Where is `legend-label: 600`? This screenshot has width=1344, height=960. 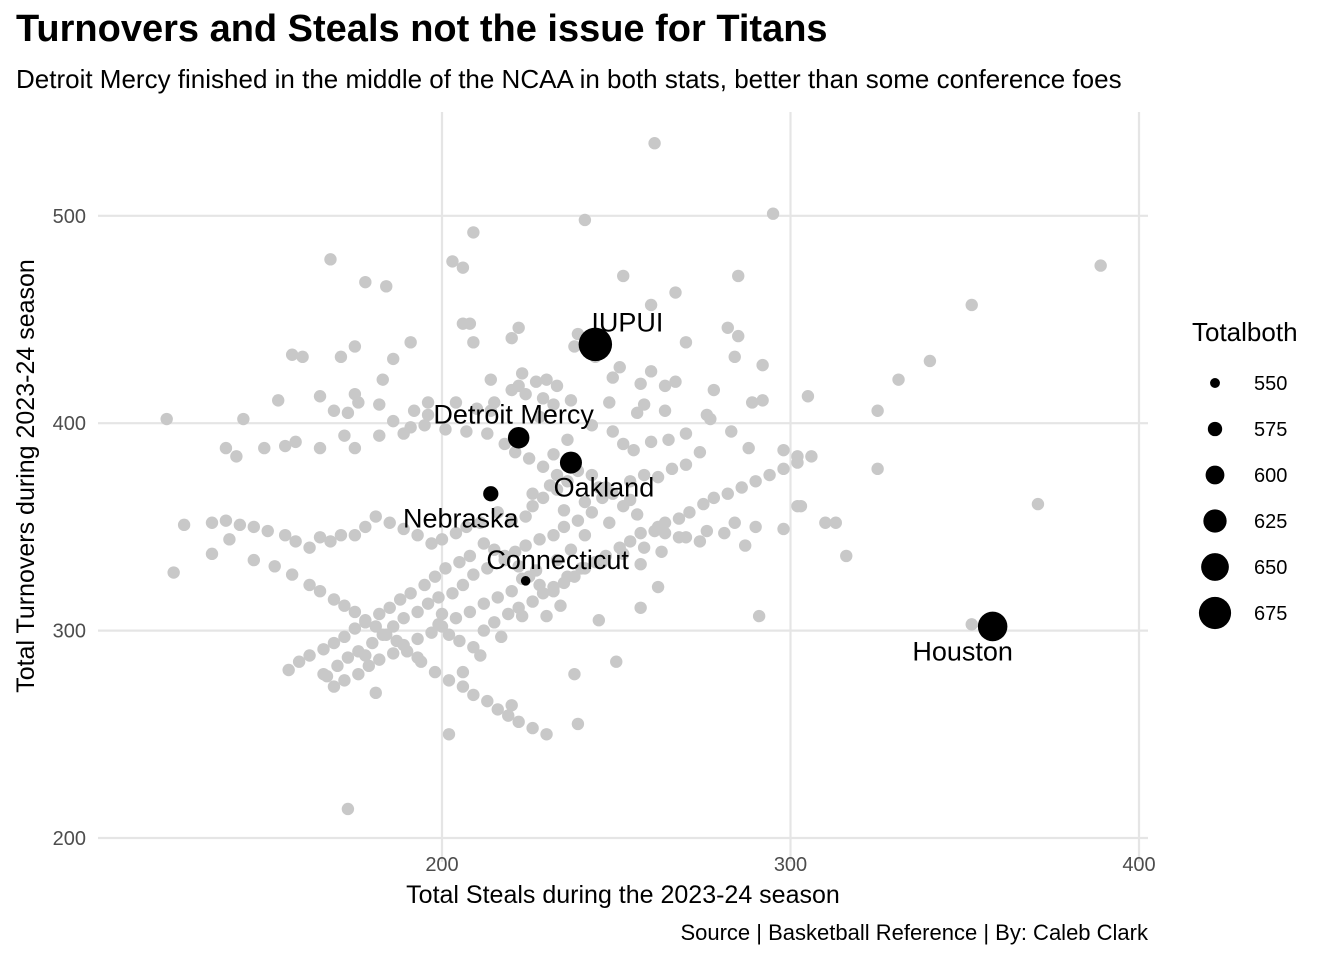
legend-label: 600 is located at coordinates (1270, 476).